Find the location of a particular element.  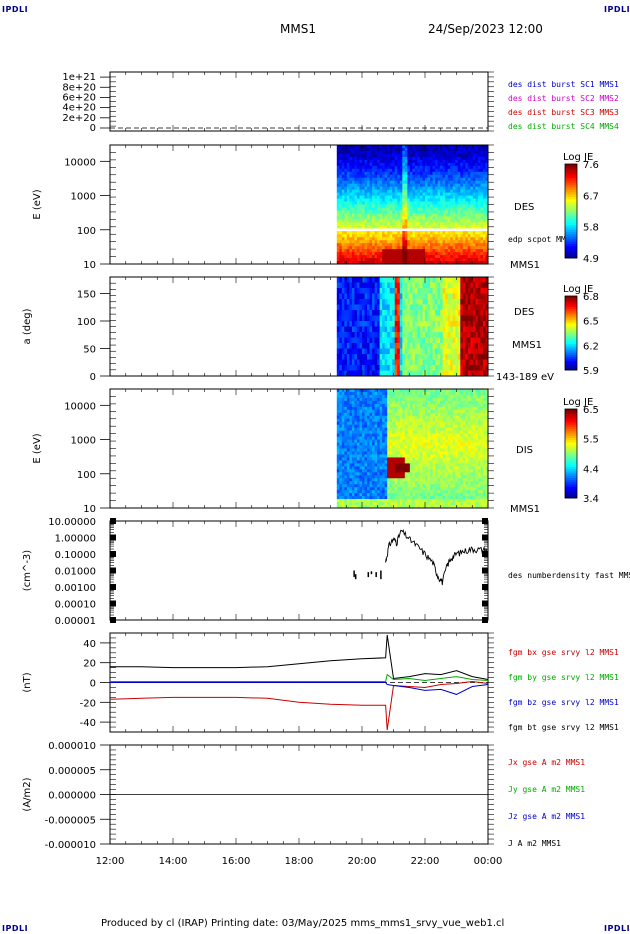

panel2-colorbar-segment is located at coordinates (571, 172).